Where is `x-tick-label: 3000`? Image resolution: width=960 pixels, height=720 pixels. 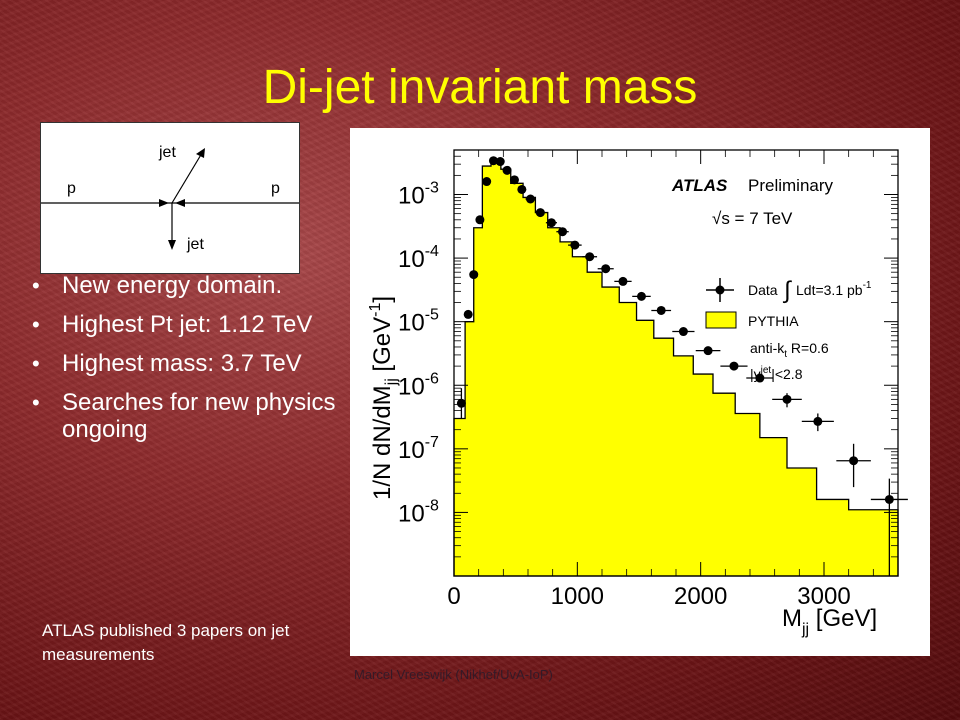 x-tick-label: 3000 is located at coordinates (823, 596).